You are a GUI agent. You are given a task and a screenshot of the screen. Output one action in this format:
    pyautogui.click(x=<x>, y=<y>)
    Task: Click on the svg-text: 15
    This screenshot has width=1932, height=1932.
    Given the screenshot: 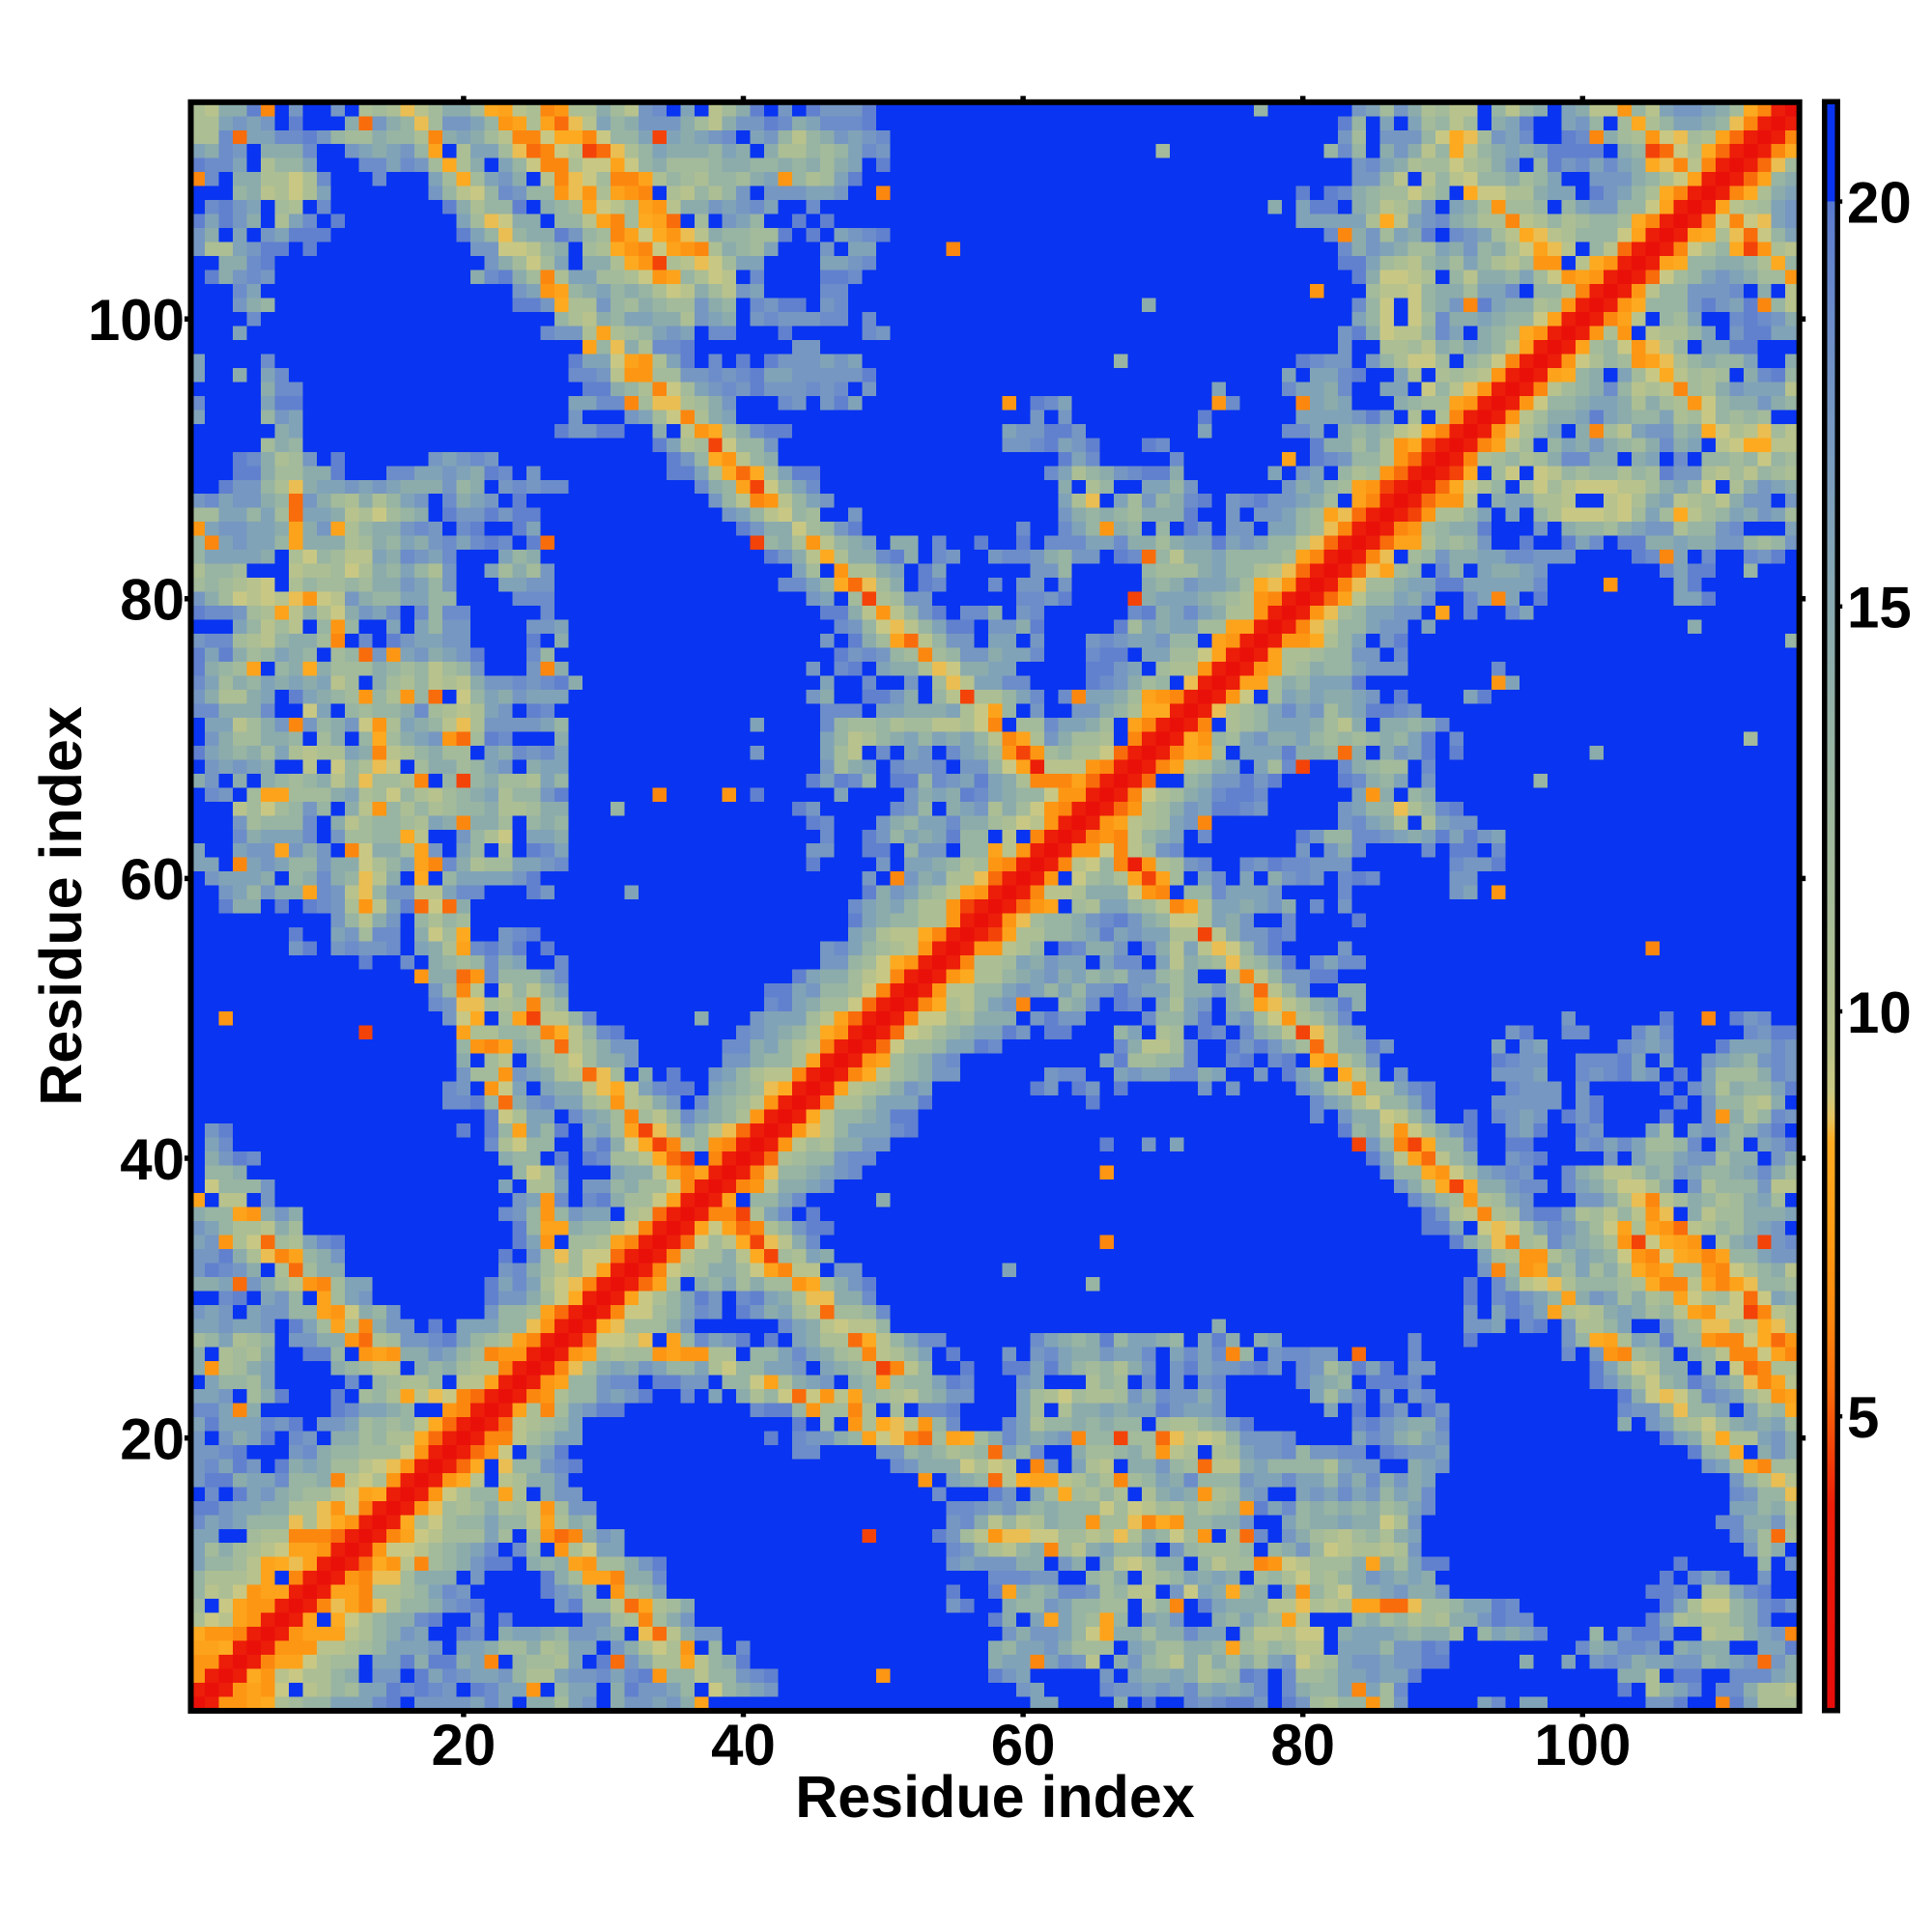 What is the action you would take?
    pyautogui.click(x=1879, y=608)
    